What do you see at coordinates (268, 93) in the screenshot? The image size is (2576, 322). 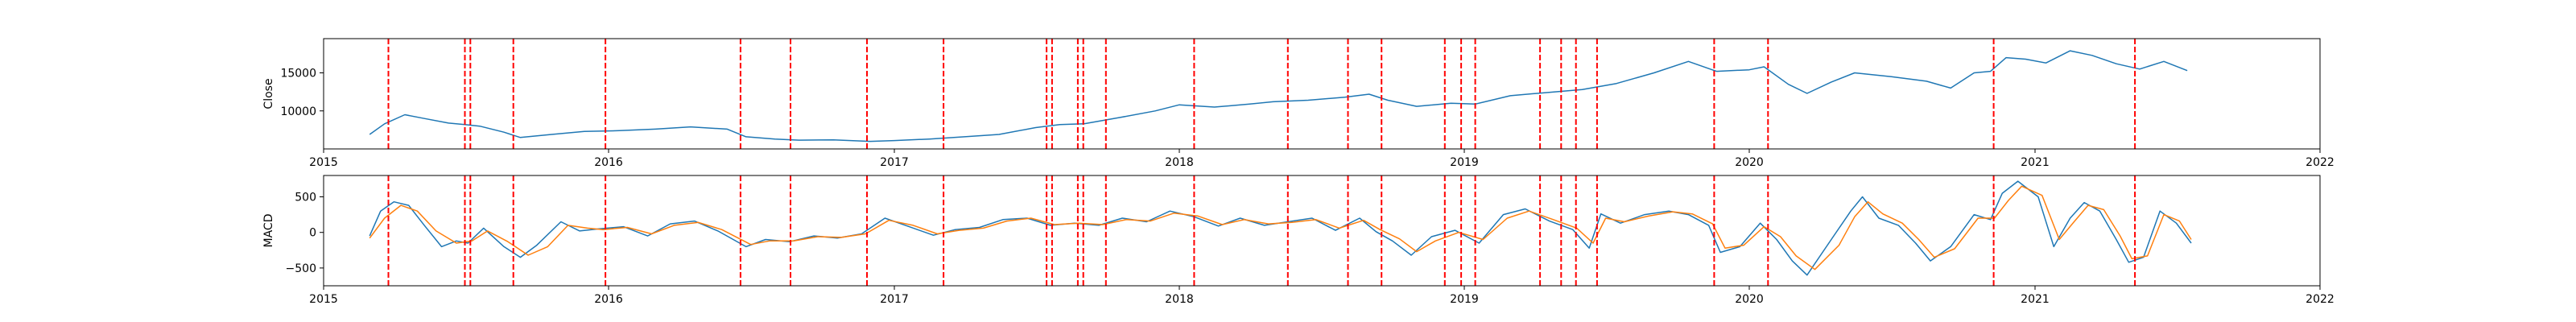 I see `y-axis-label: Close` at bounding box center [268, 93].